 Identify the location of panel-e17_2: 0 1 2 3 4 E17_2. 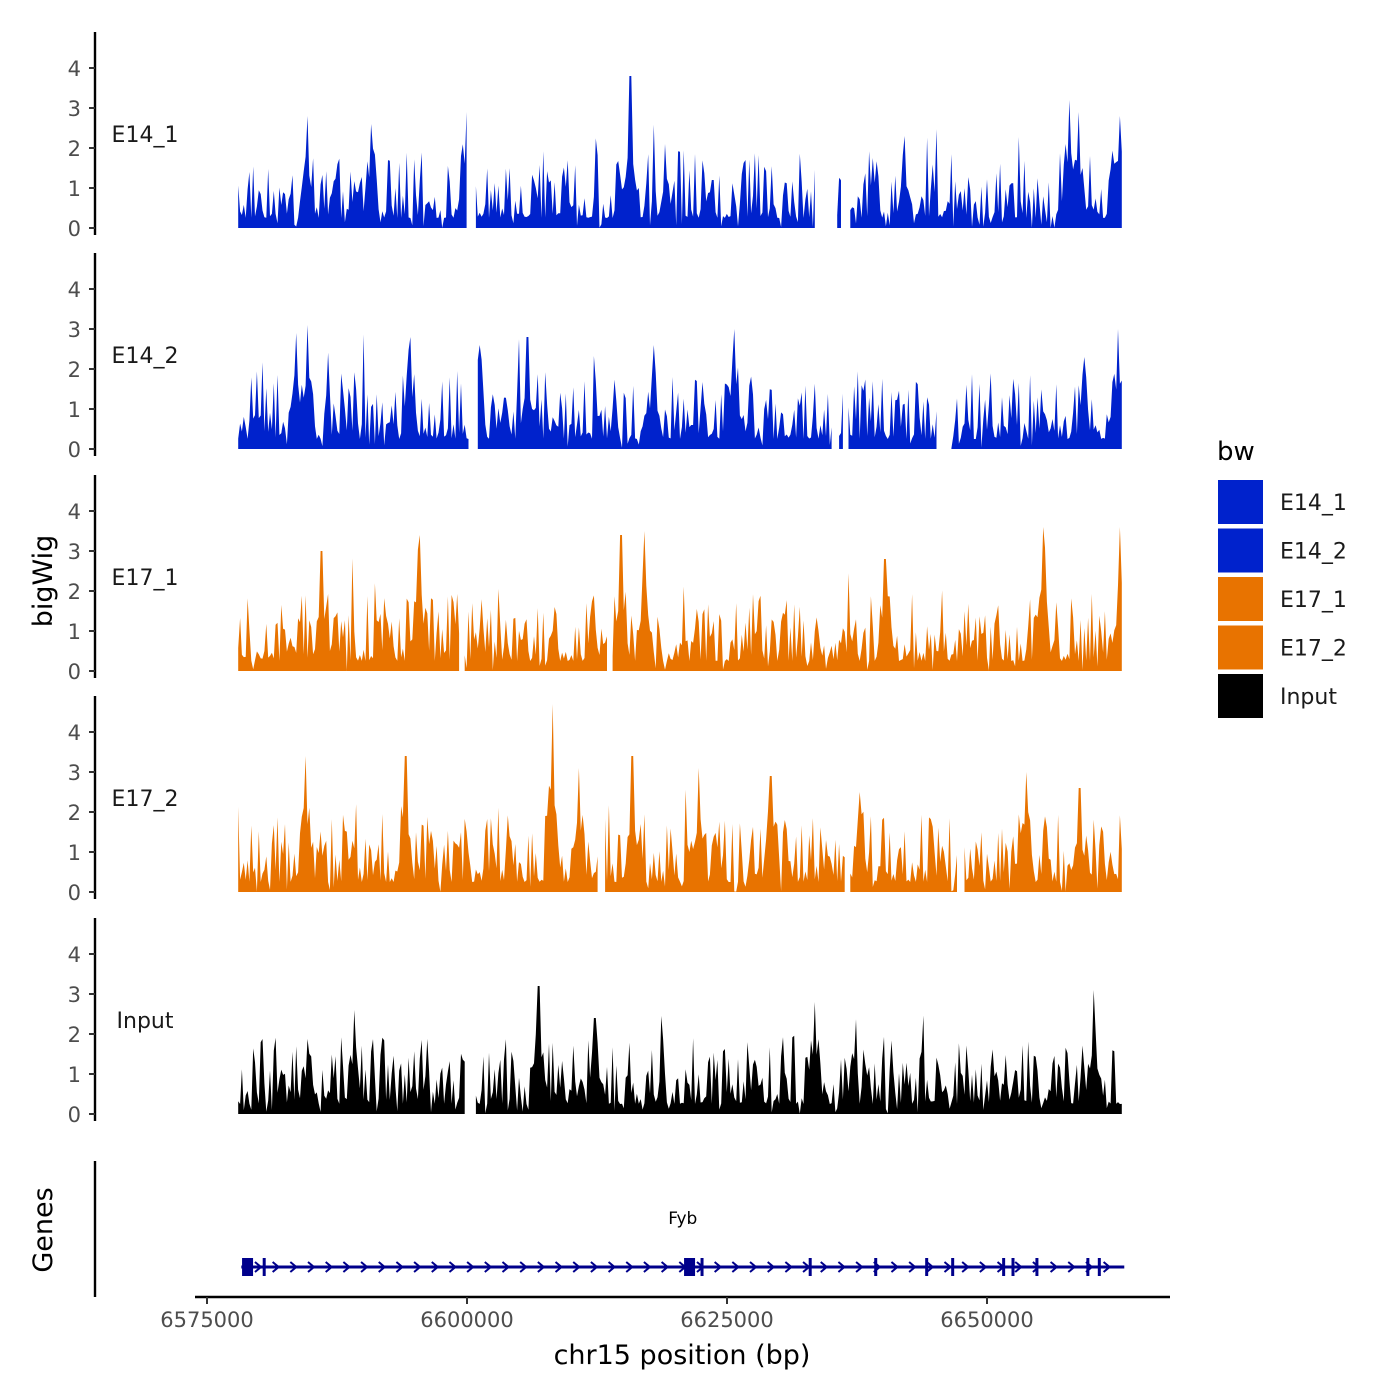
(595, 800).